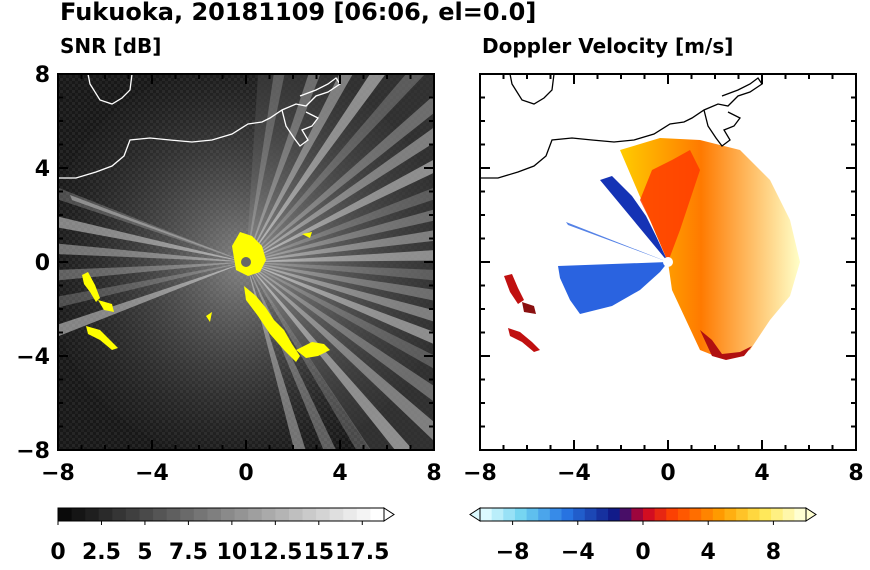 Image resolution: width=870 pixels, height=570 pixels. What do you see at coordinates (188, 552) in the screenshot?
I see `colorbar-tick-label: 7.5` at bounding box center [188, 552].